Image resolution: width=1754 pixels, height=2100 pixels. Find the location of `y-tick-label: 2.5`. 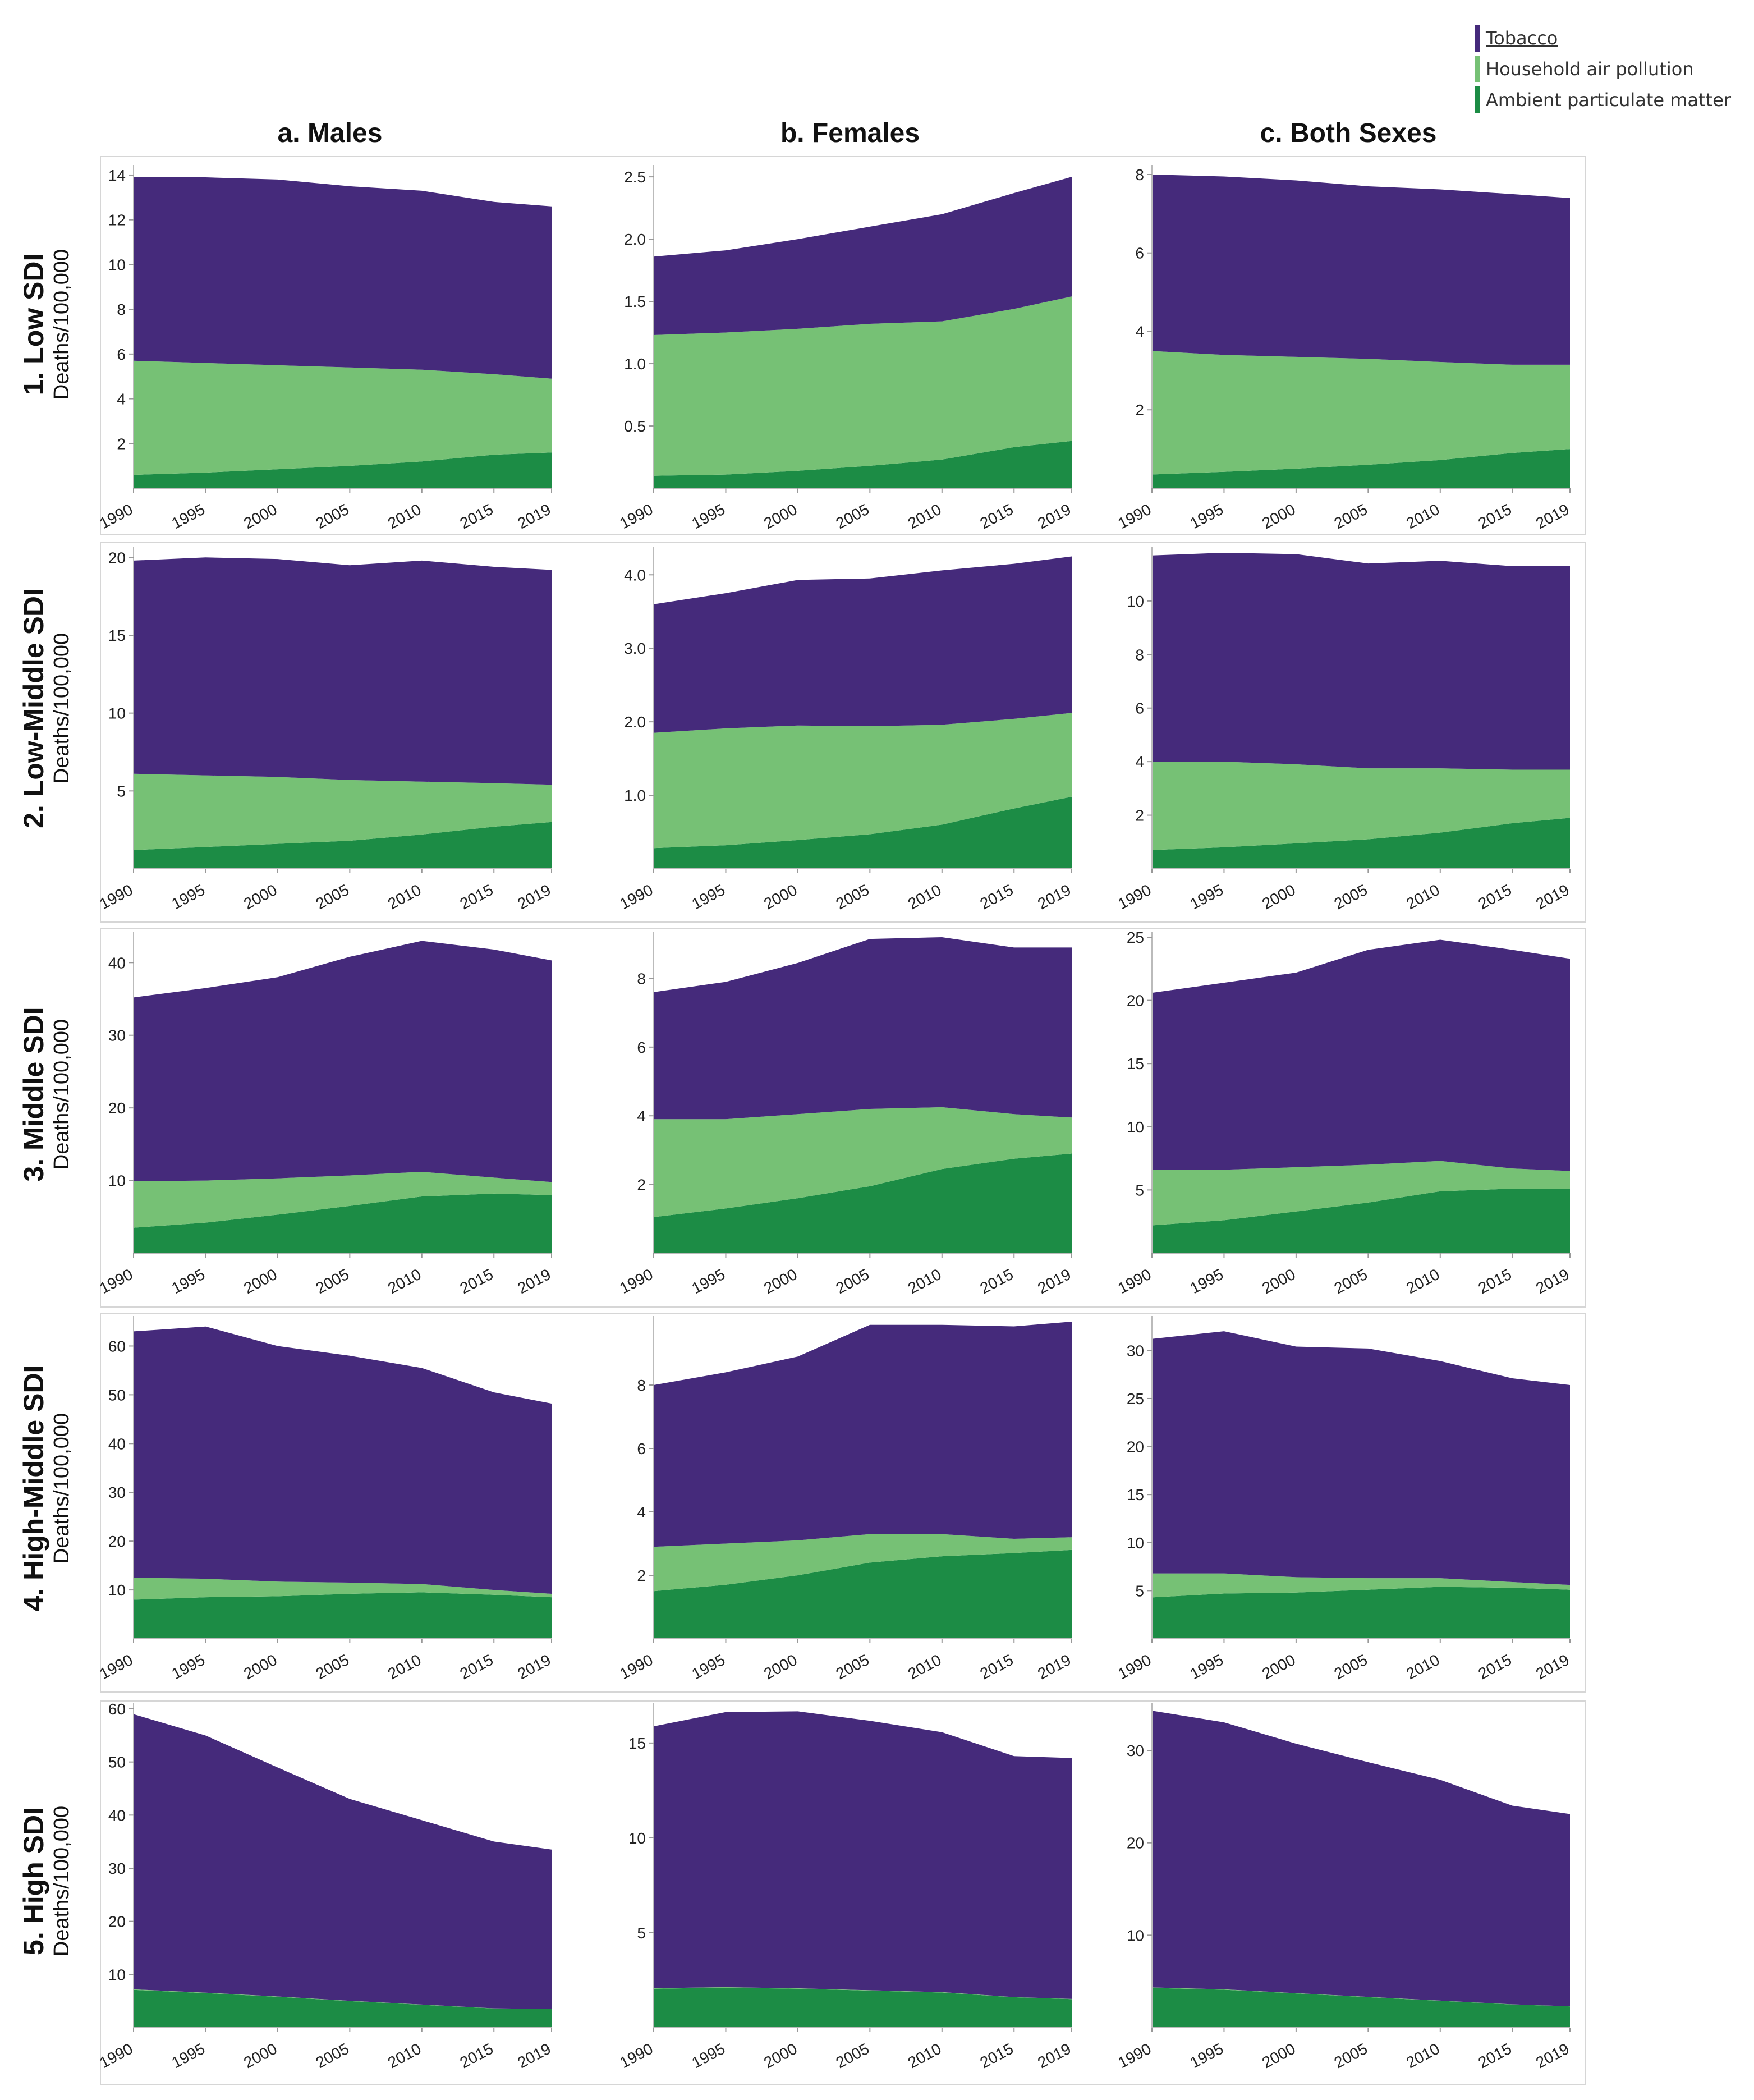

y-tick-label: 2.5 is located at coordinates (635, 177).